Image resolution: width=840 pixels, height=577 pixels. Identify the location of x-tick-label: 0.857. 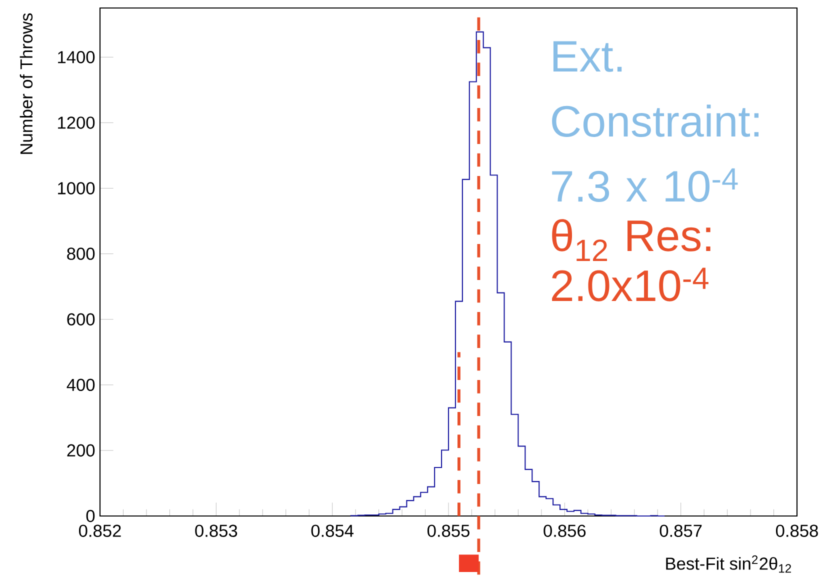
(681, 530).